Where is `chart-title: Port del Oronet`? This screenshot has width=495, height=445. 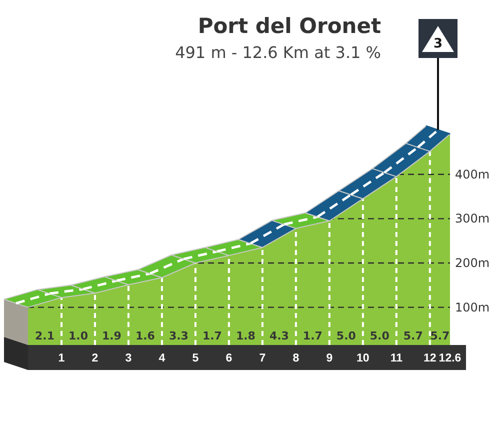 chart-title: Port del Oronet is located at coordinates (289, 26).